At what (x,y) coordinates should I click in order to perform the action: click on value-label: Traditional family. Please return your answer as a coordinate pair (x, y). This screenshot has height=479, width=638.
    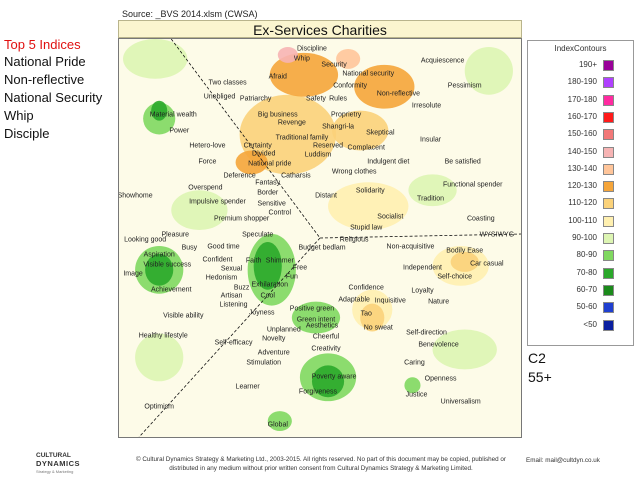
    Looking at the image, I should click on (302, 138).